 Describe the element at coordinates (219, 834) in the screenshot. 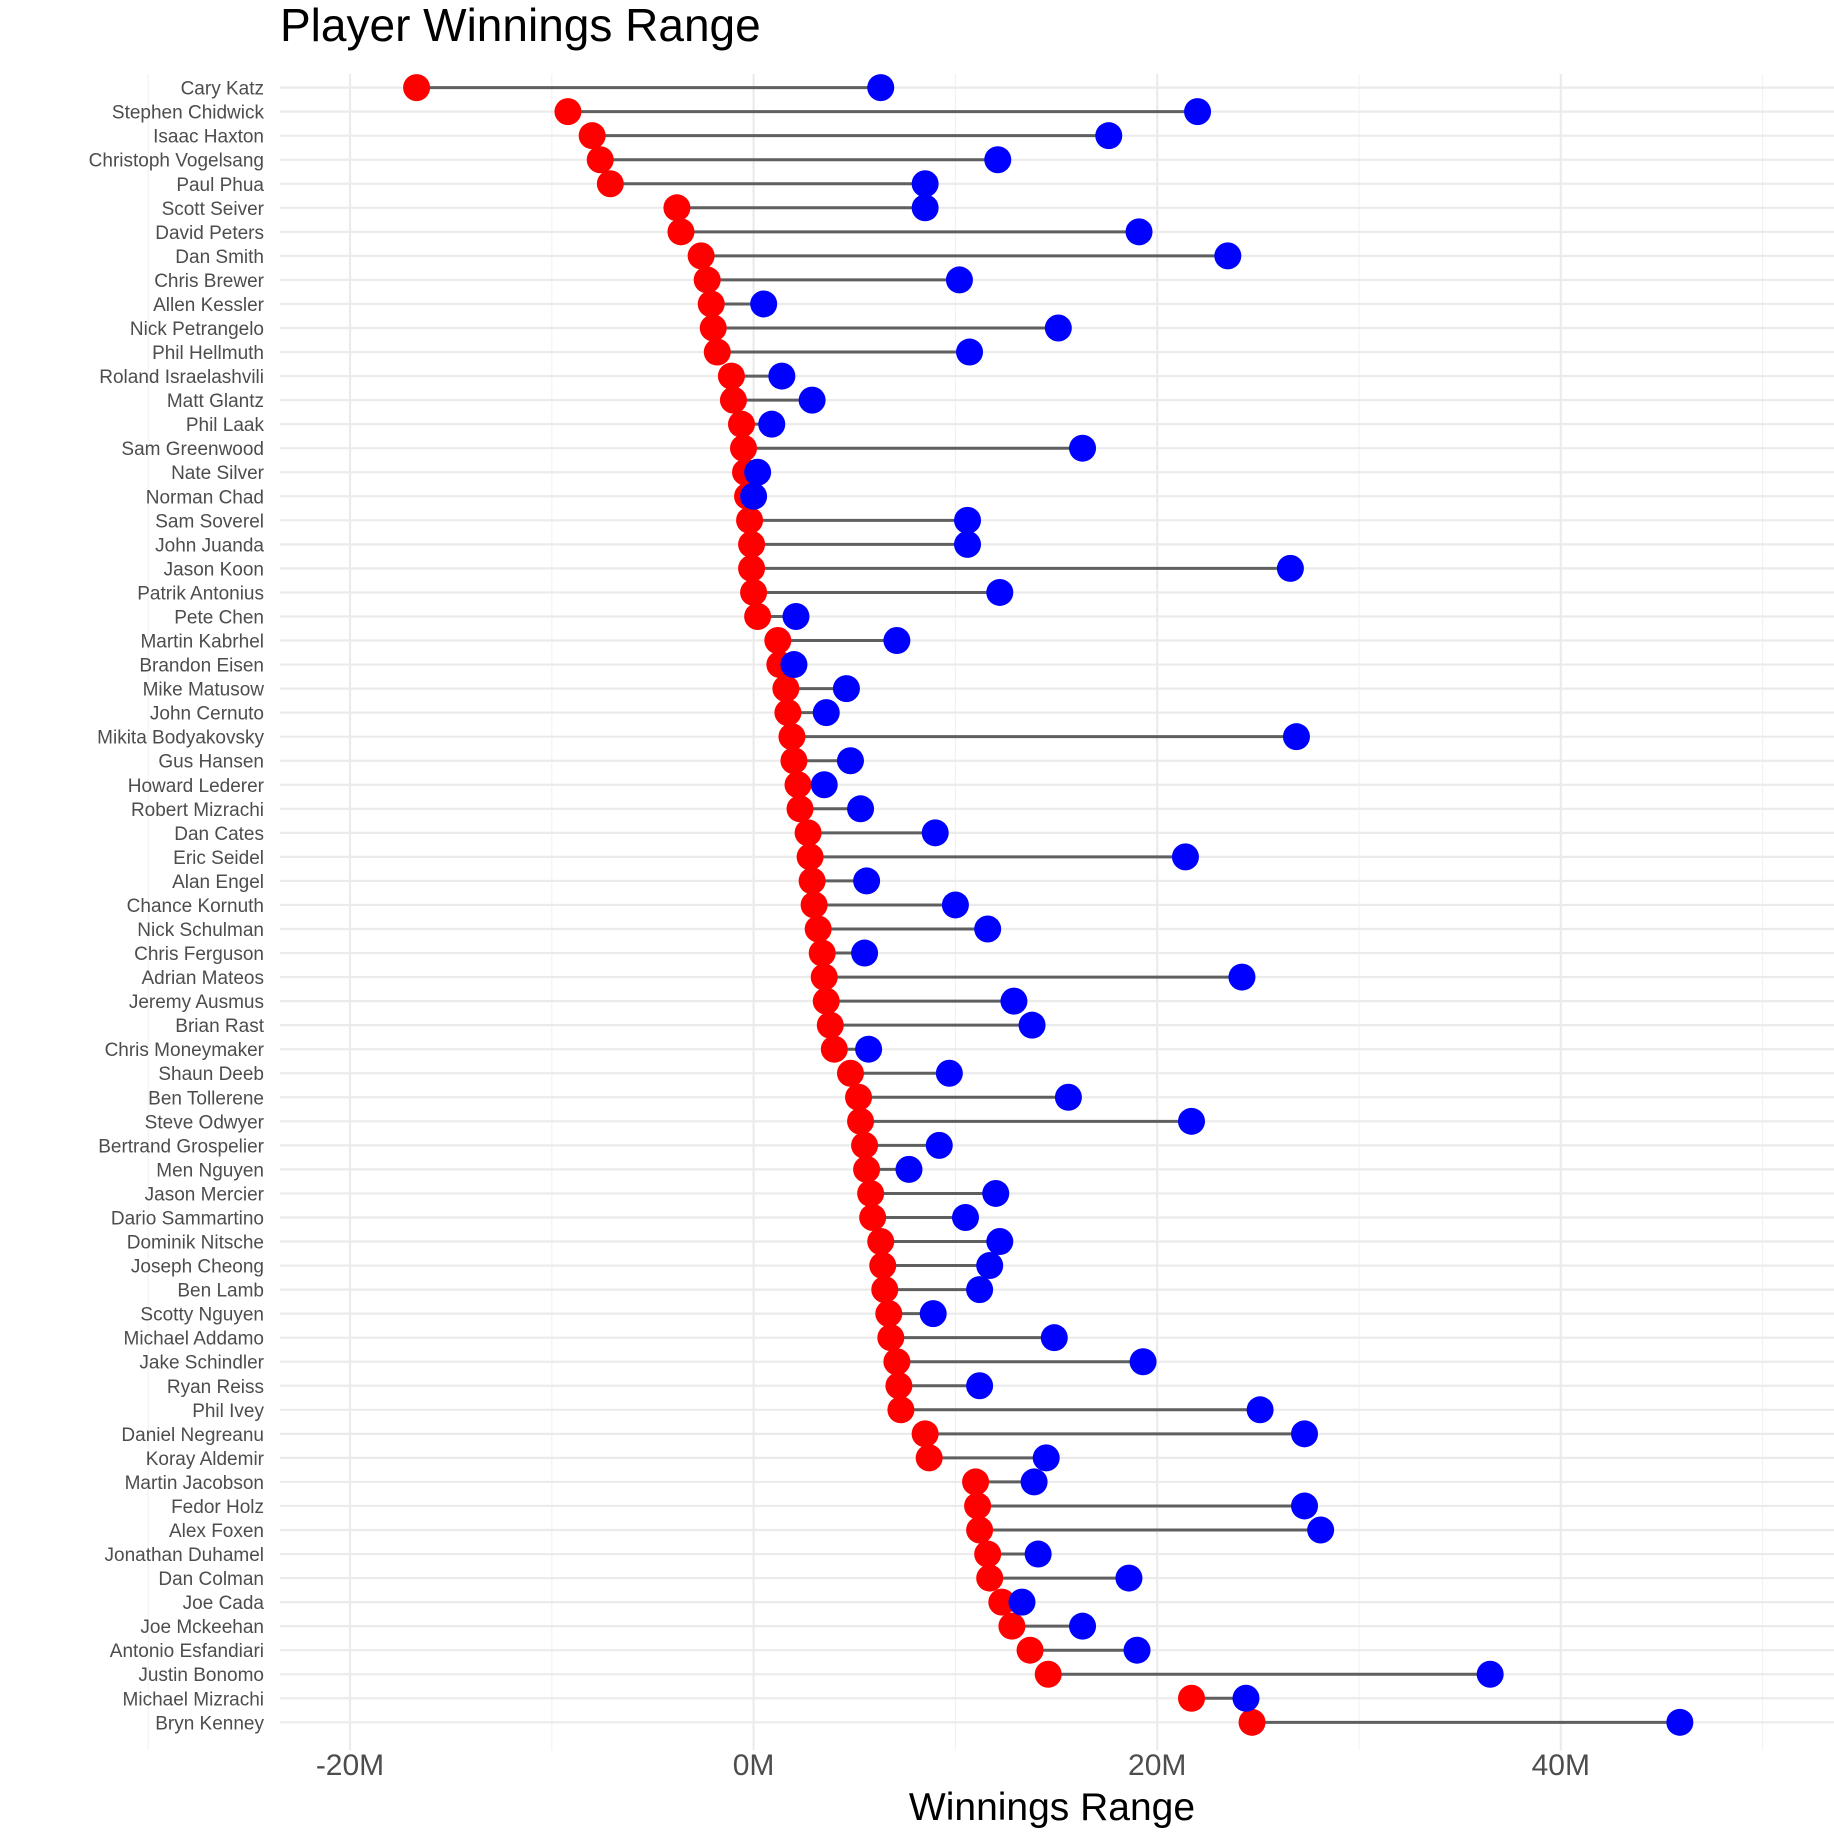

I see `y-tick-label: Dan Cates` at that location.